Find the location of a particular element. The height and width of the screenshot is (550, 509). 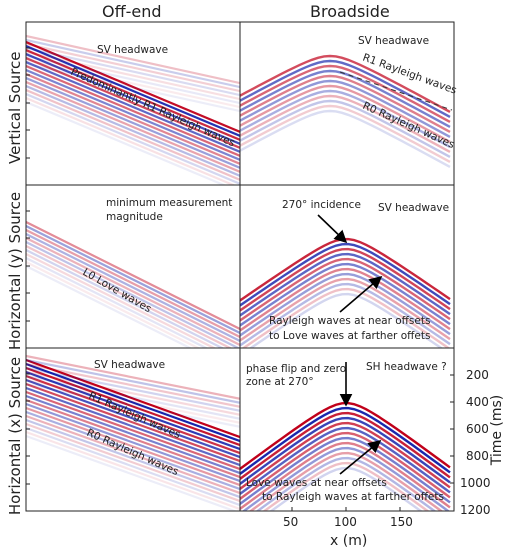

annotation-sv-headwave-r1c1: SV headwave is located at coordinates (413, 208).